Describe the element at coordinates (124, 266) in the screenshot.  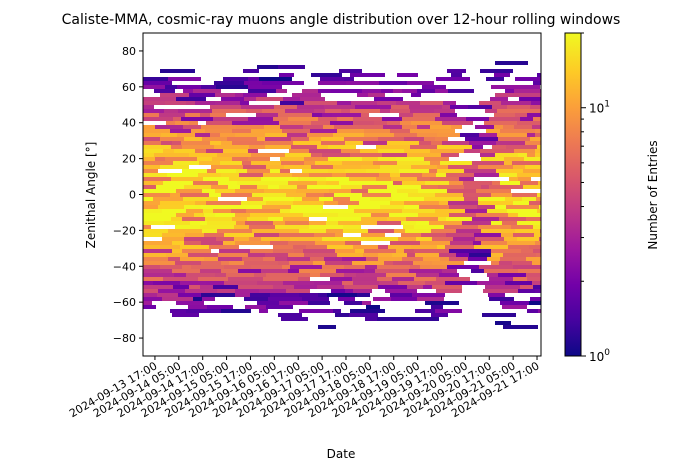
I see `y-tick-label: −40` at that location.